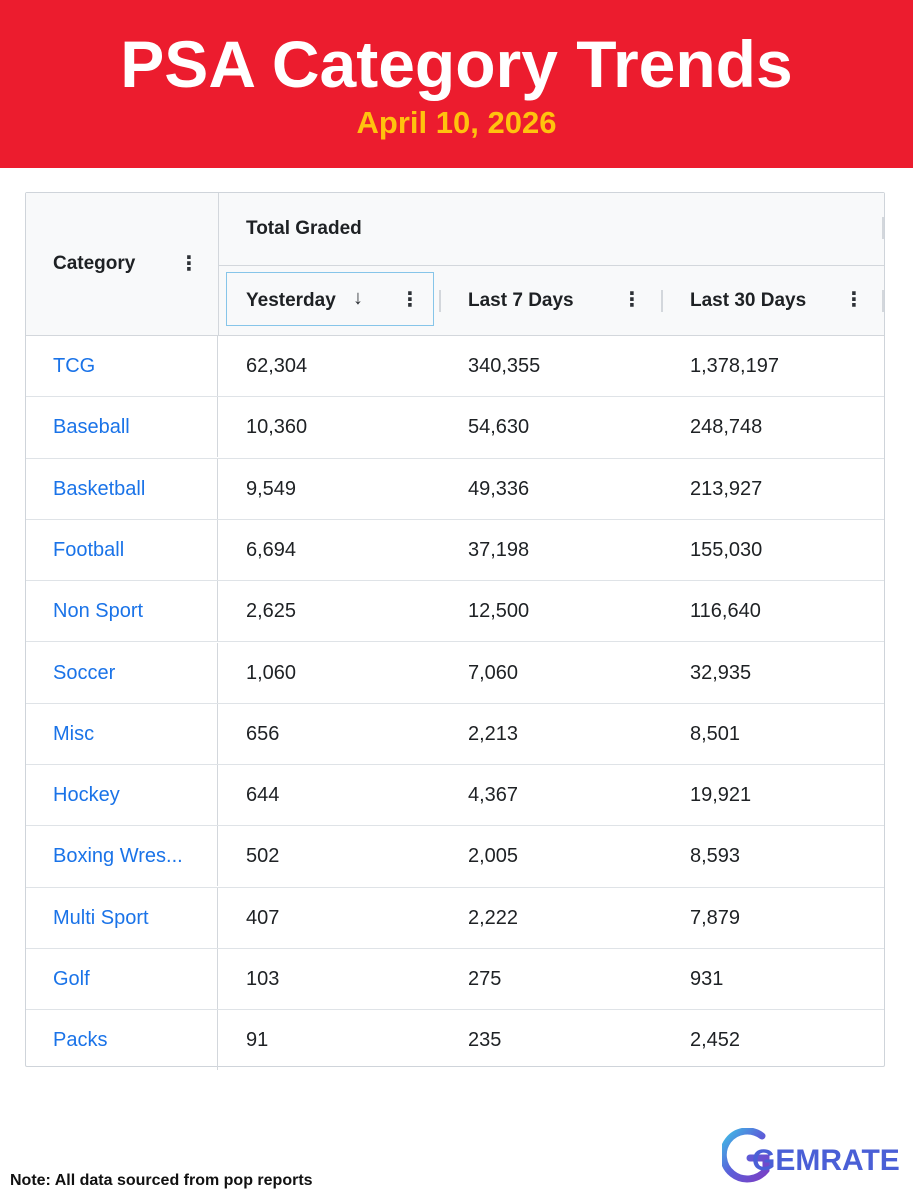 This screenshot has width=913, height=1200. What do you see at coordinates (358, 298) in the screenshot?
I see `sort-descending-icon: ↓` at bounding box center [358, 298].